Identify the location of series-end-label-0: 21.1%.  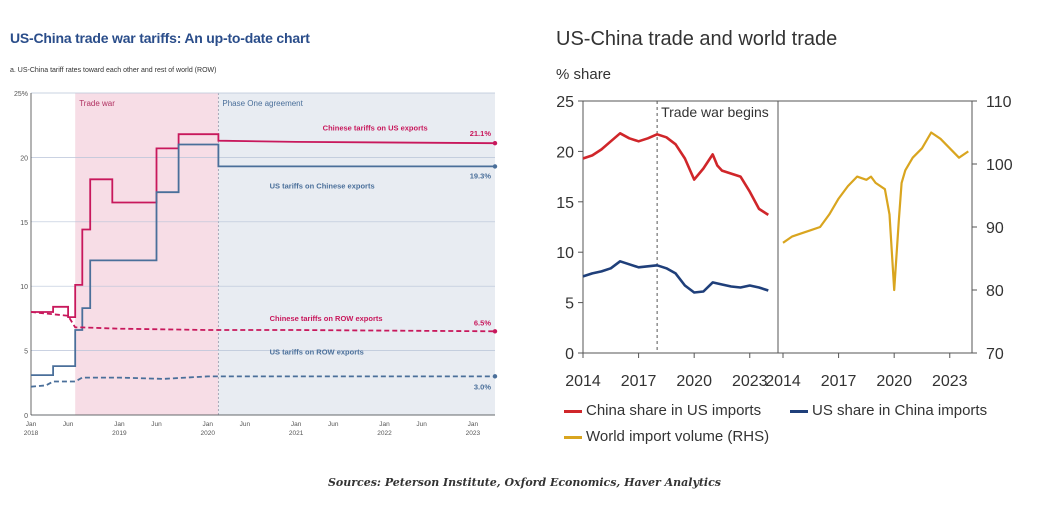
(481, 133).